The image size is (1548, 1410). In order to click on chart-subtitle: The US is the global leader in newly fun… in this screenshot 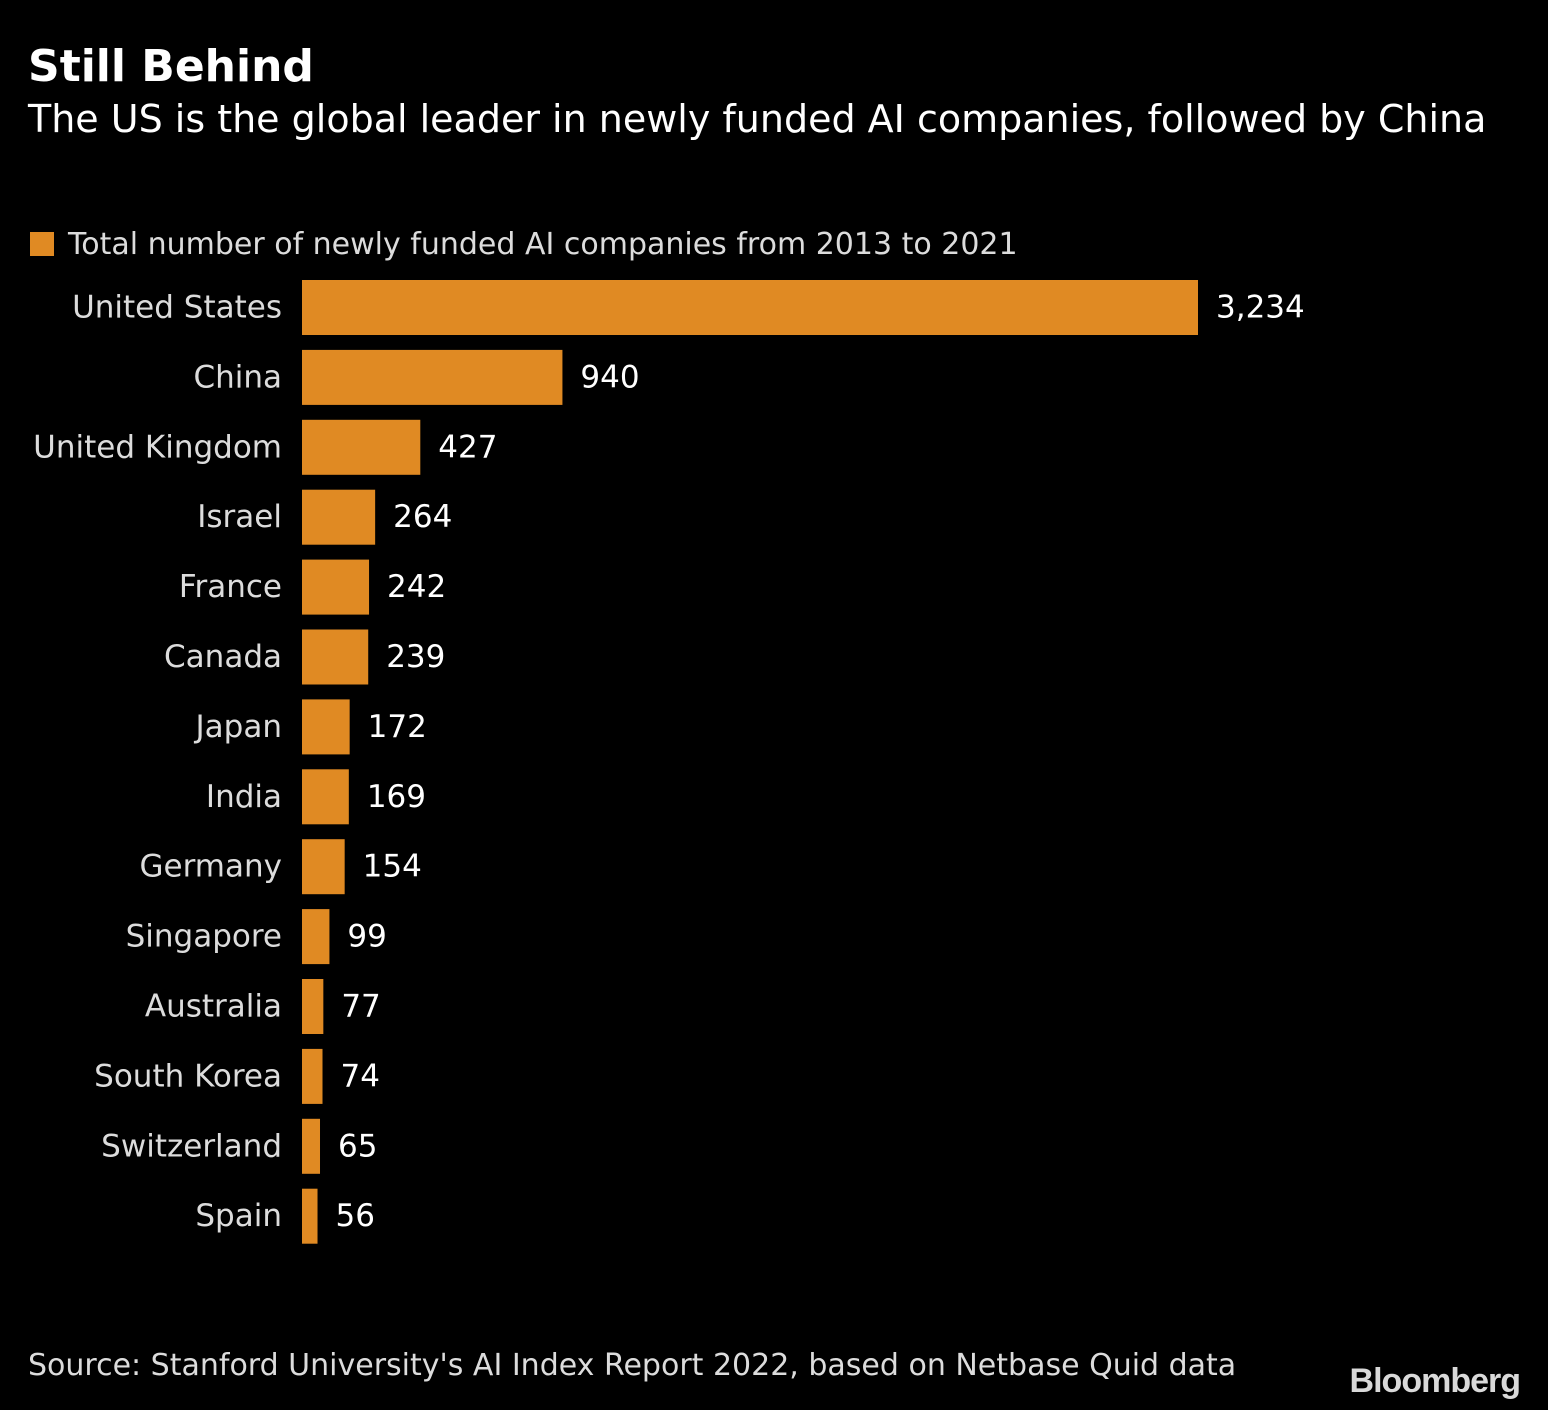, I will do `click(757, 119)`.